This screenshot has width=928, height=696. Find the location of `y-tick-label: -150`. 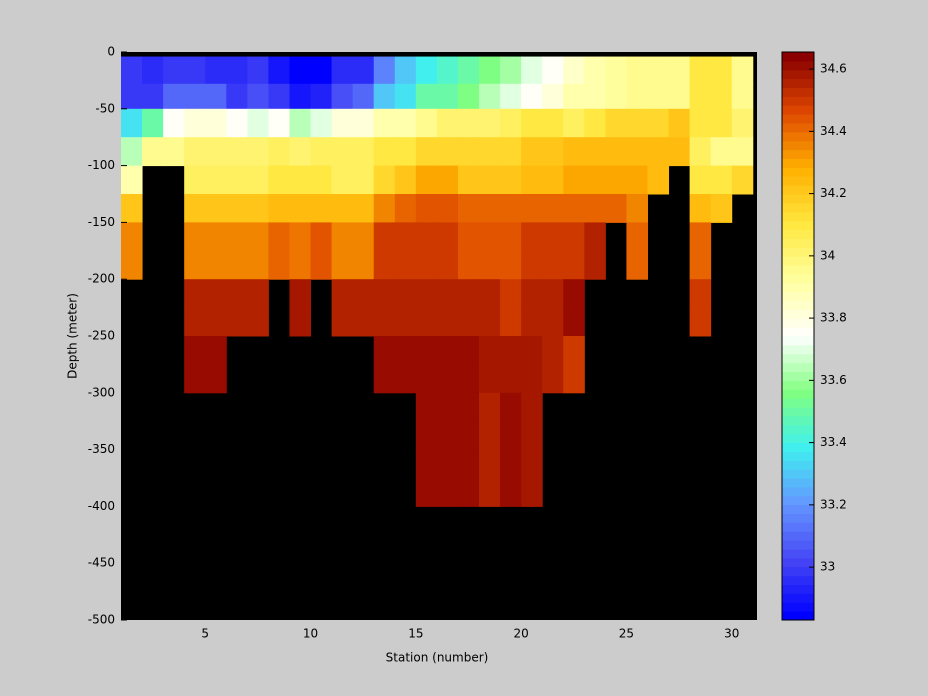

y-tick-label: -150 is located at coordinates (101, 222).